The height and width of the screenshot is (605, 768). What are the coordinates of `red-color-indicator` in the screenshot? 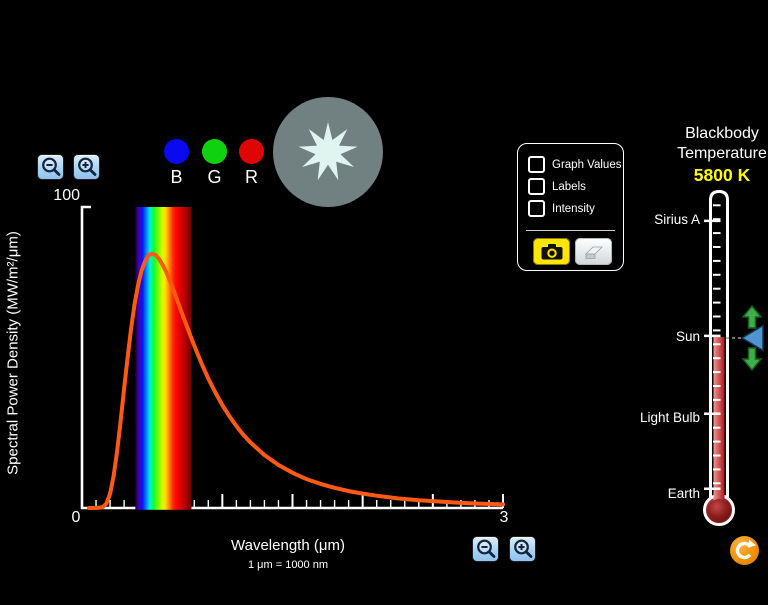 It's located at (251, 151).